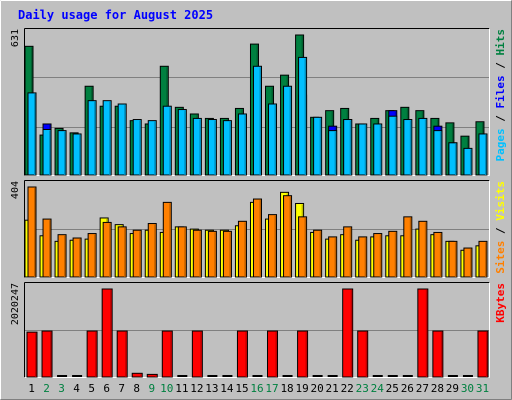  Describe the element at coordinates (332, 388) in the screenshot. I see `x-tick-label: 21` at that location.